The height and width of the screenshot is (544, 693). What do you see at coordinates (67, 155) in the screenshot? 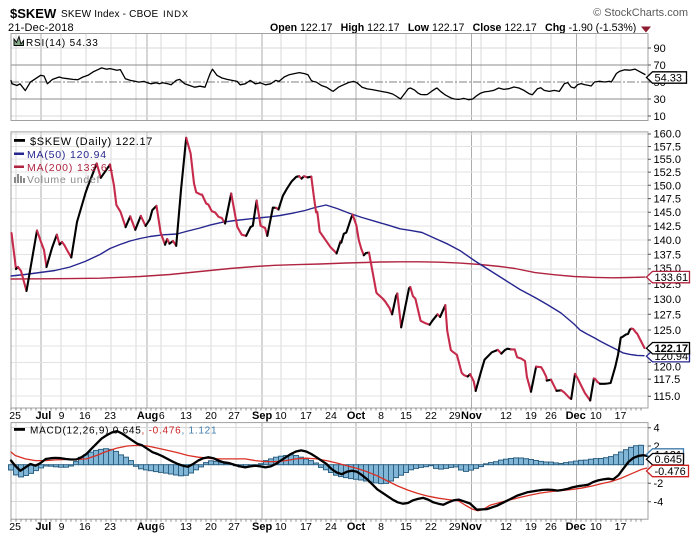
I see `svg-text: MA(50) 120.94` at bounding box center [67, 155].